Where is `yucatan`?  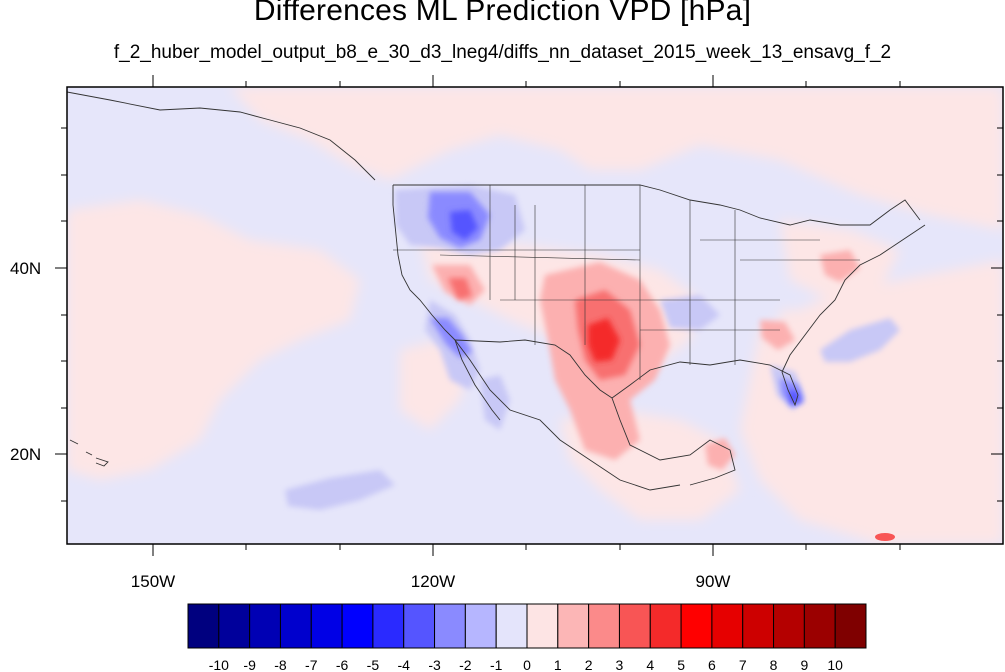 yucatan is located at coordinates (673, 441).